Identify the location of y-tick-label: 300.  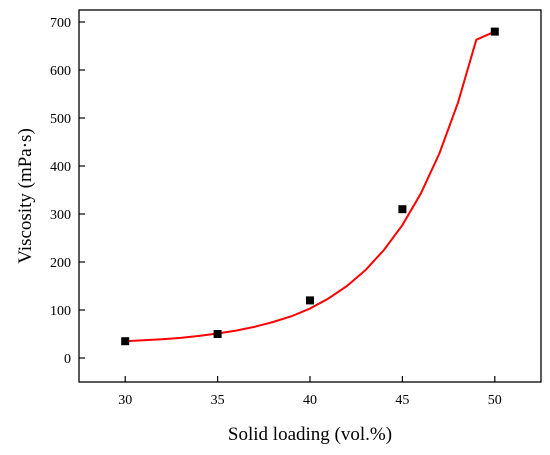
(60, 215).